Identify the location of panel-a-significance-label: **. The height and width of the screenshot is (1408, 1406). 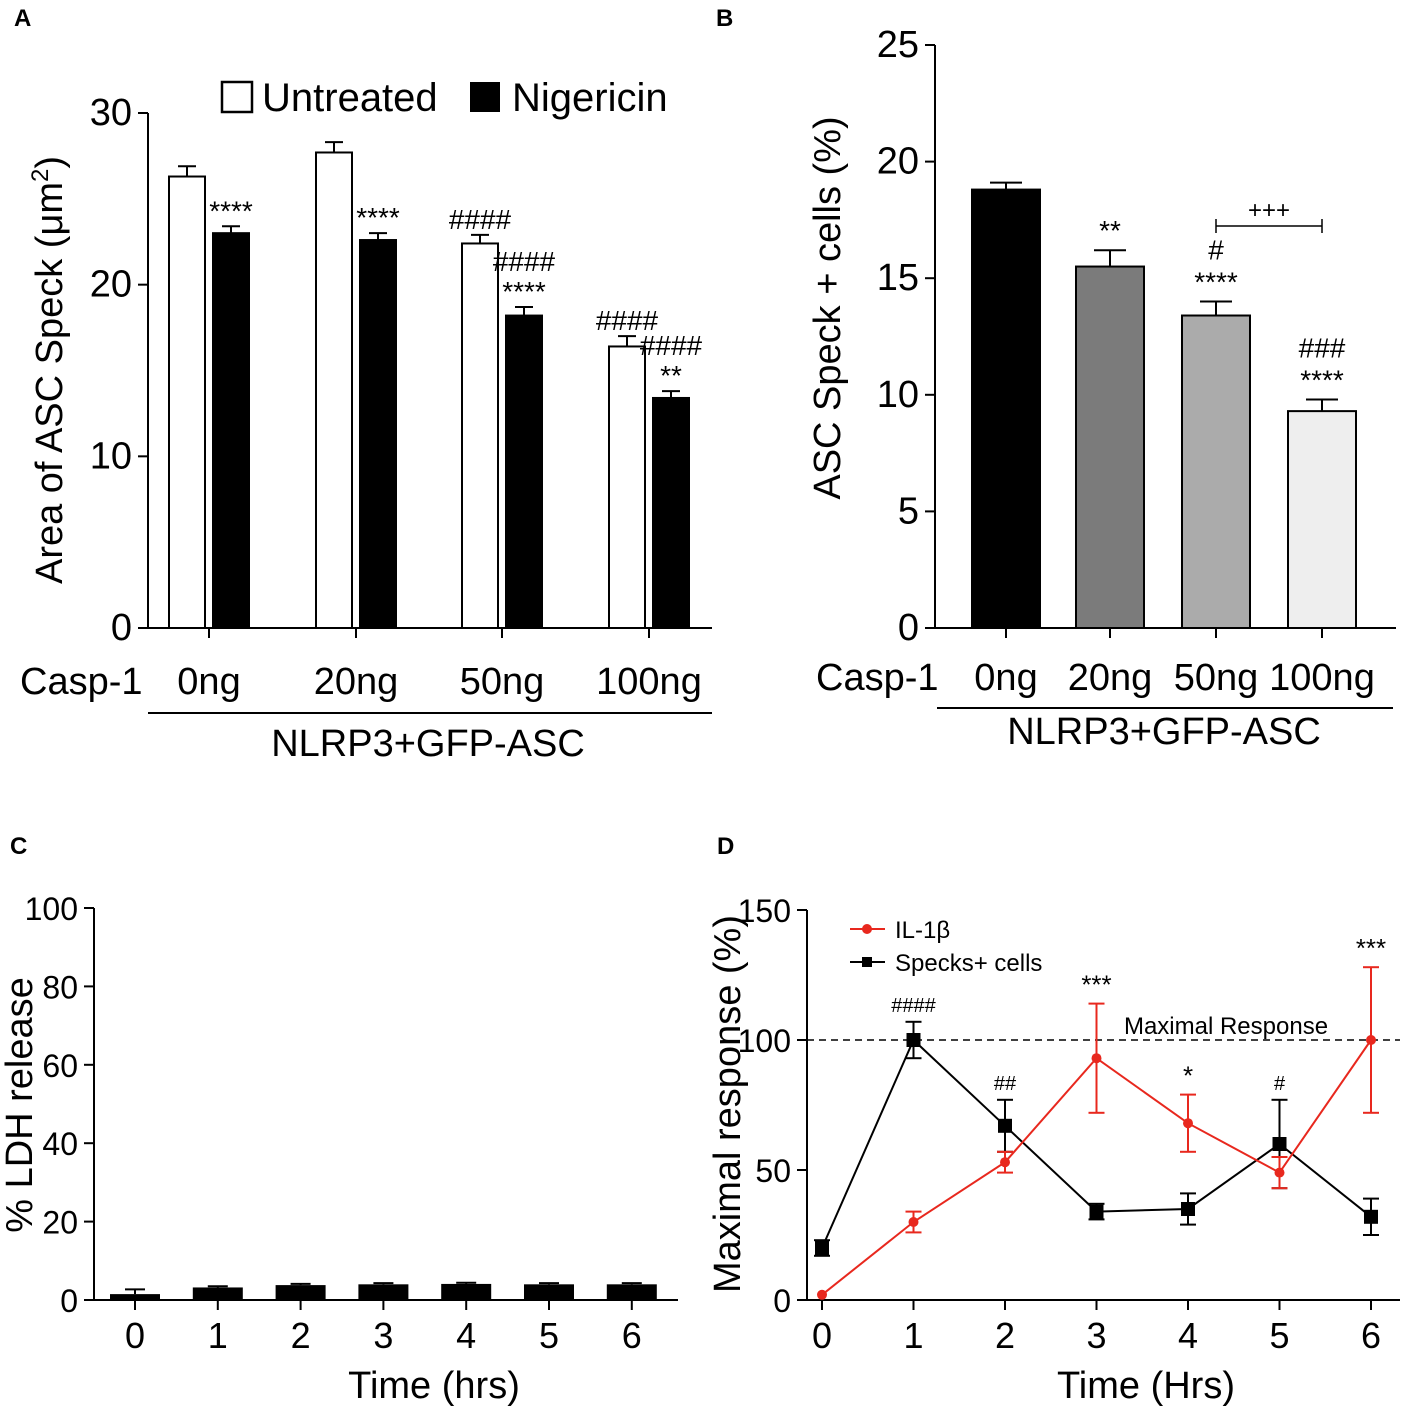
(671, 375).